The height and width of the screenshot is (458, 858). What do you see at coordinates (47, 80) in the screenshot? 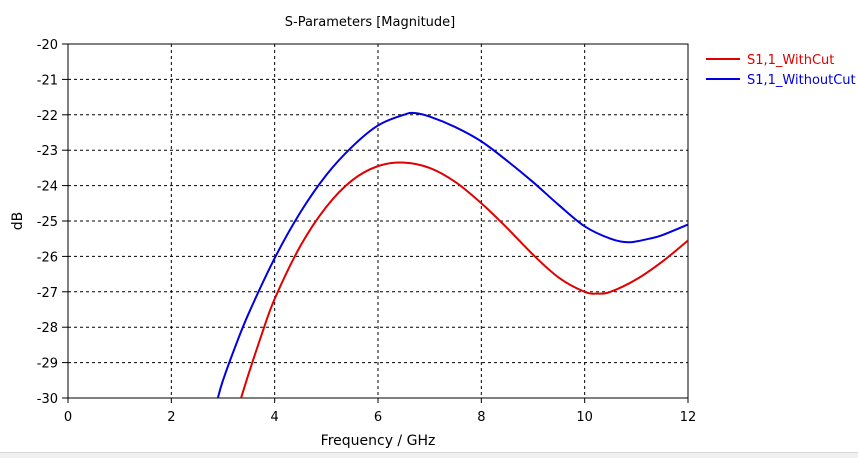
I see `y-tick-label: -21` at bounding box center [47, 80].